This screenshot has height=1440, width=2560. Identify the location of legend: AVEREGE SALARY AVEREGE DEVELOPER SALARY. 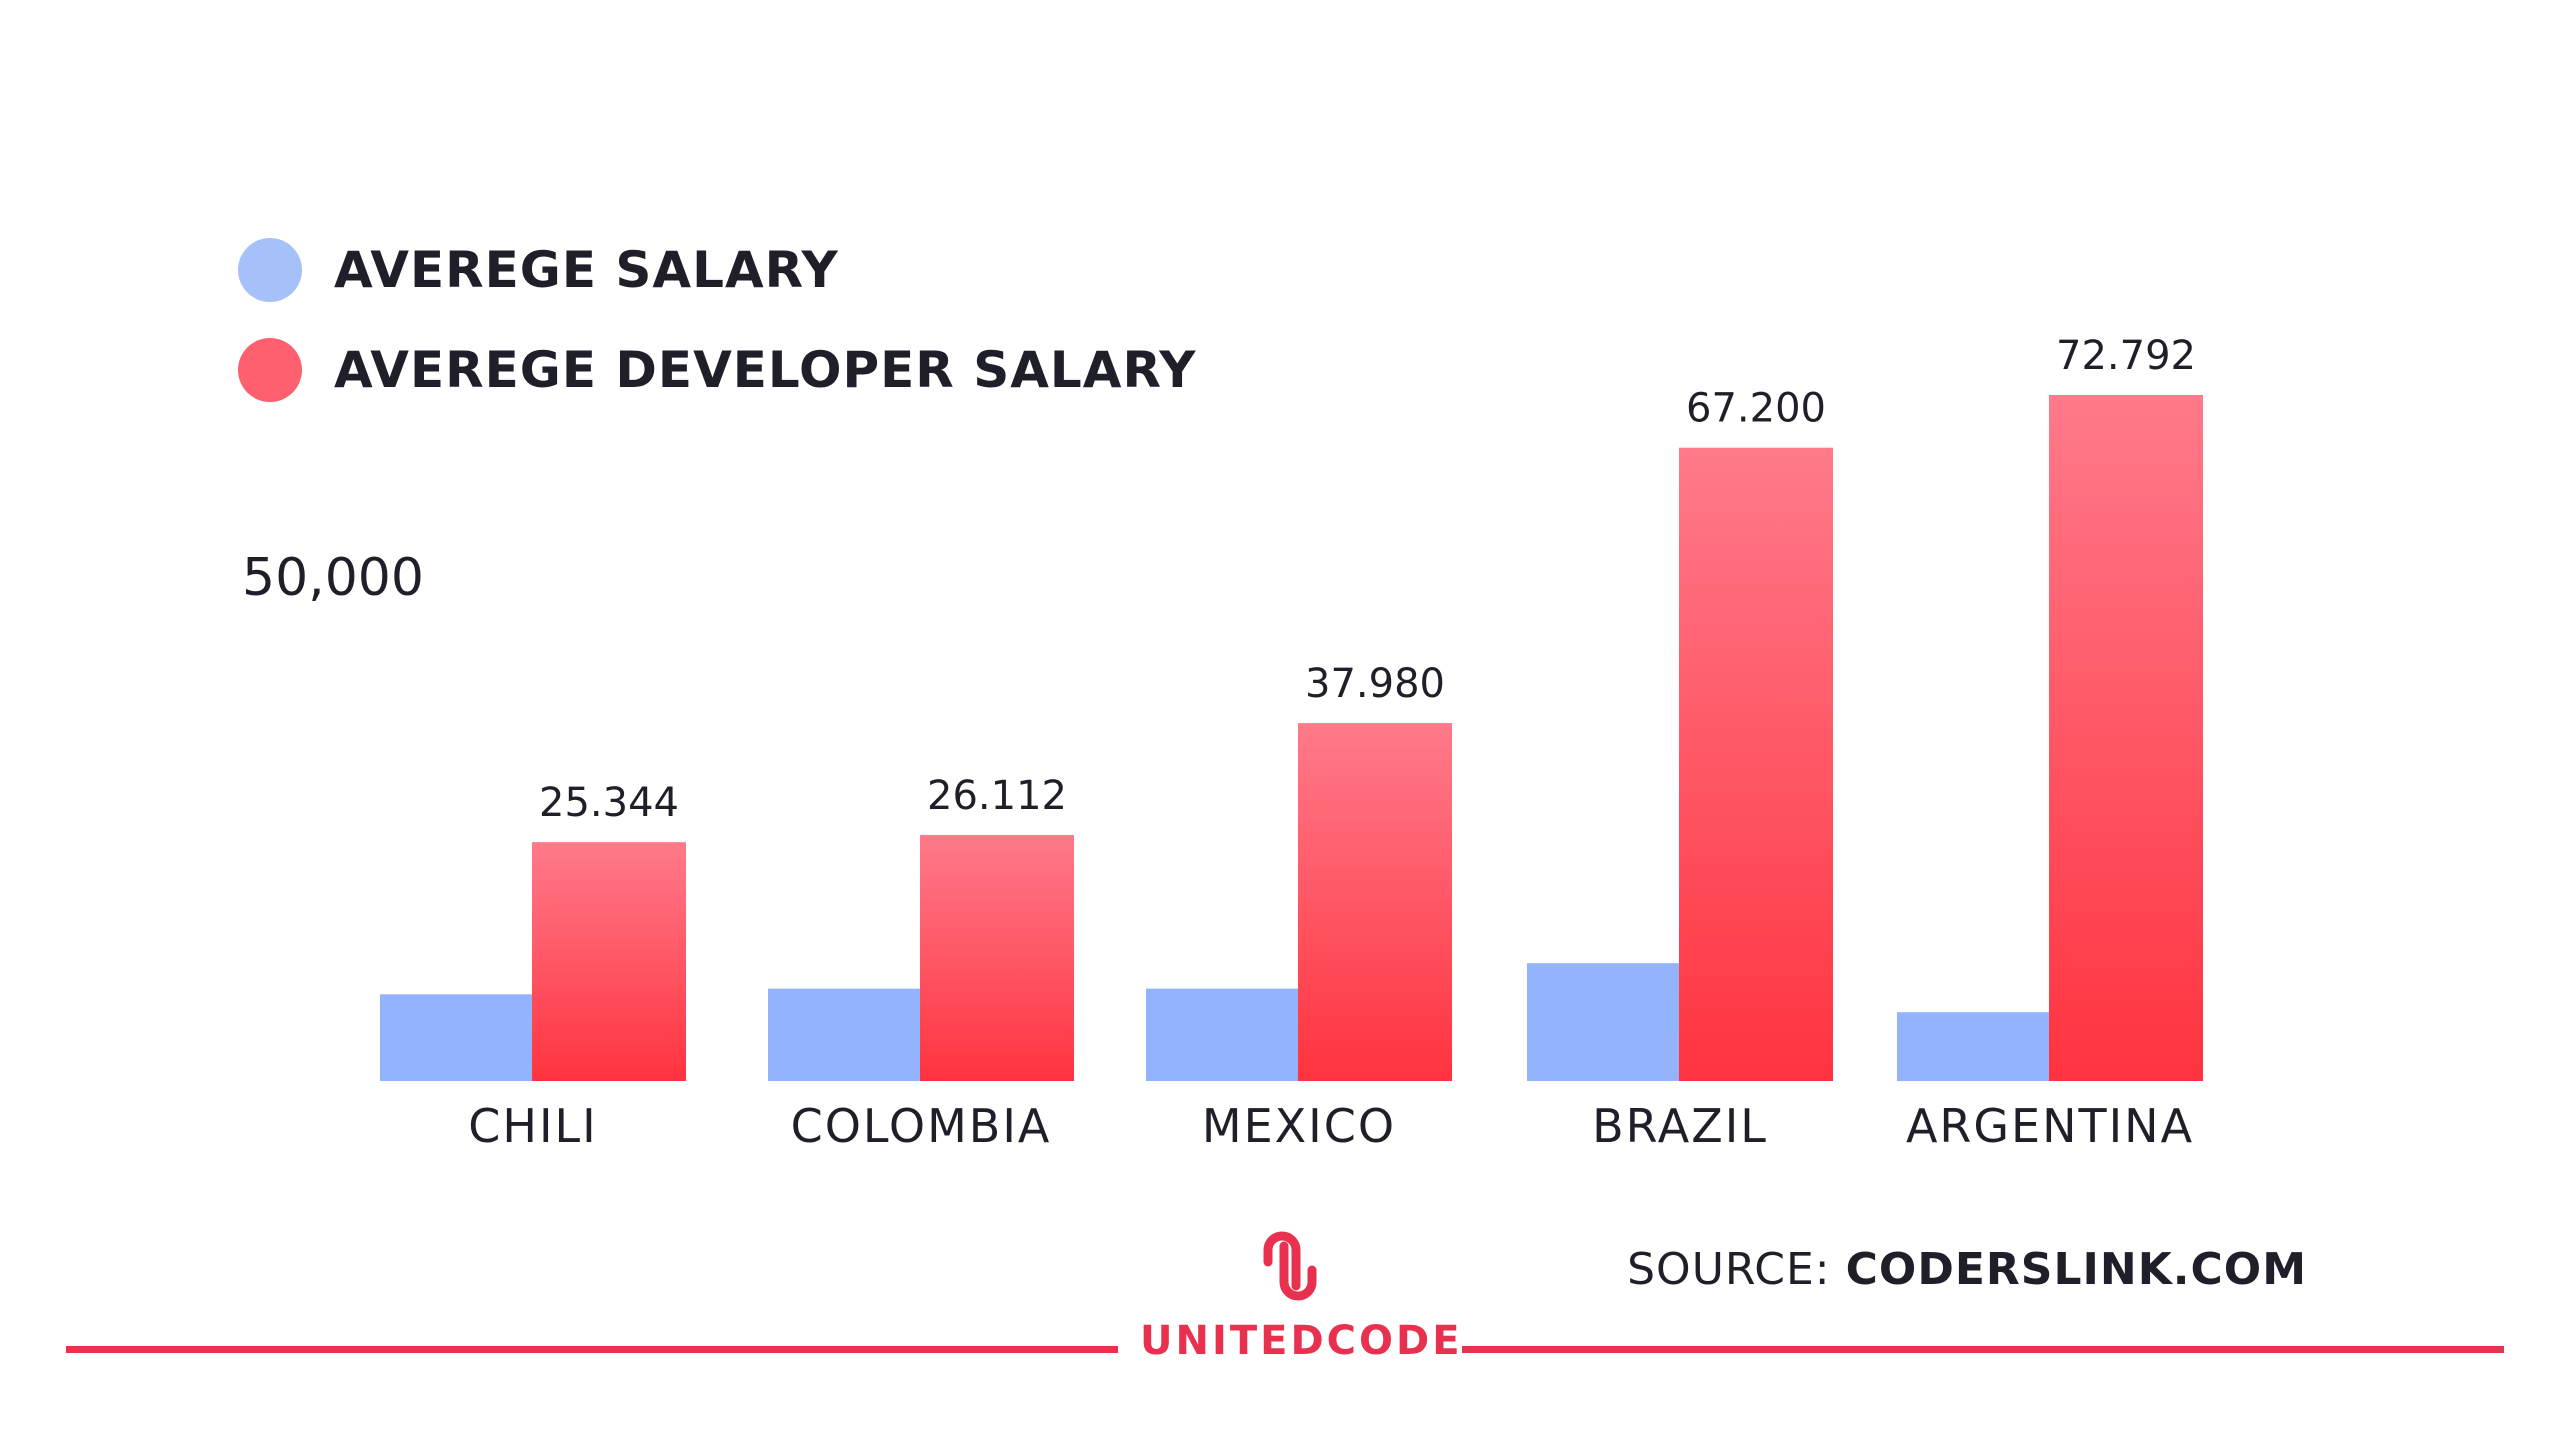
(717, 338).